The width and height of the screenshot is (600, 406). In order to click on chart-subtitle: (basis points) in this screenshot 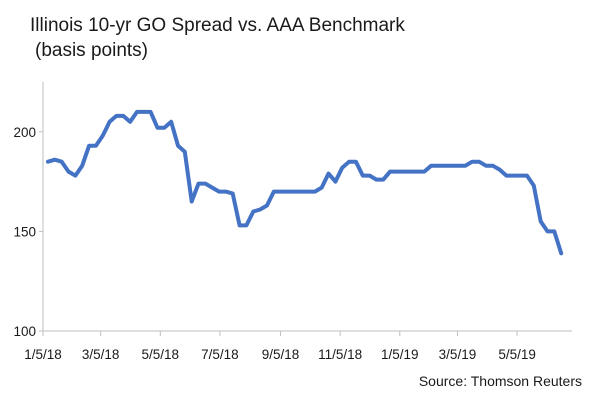, I will do `click(91, 50)`.